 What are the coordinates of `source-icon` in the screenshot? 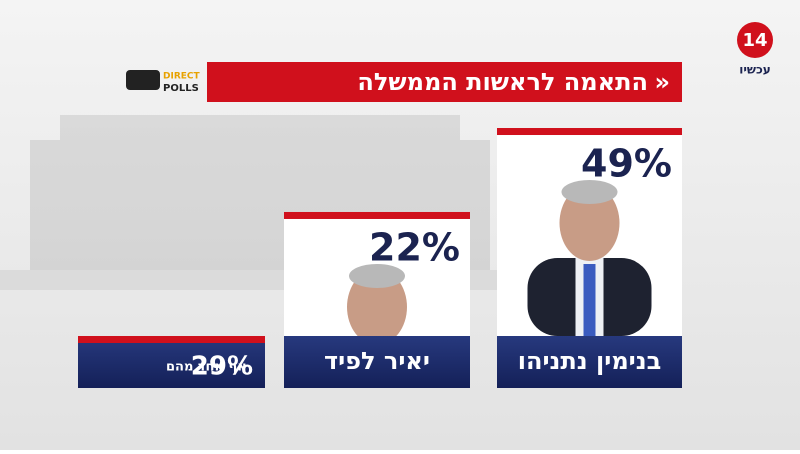 It's located at (143, 80).